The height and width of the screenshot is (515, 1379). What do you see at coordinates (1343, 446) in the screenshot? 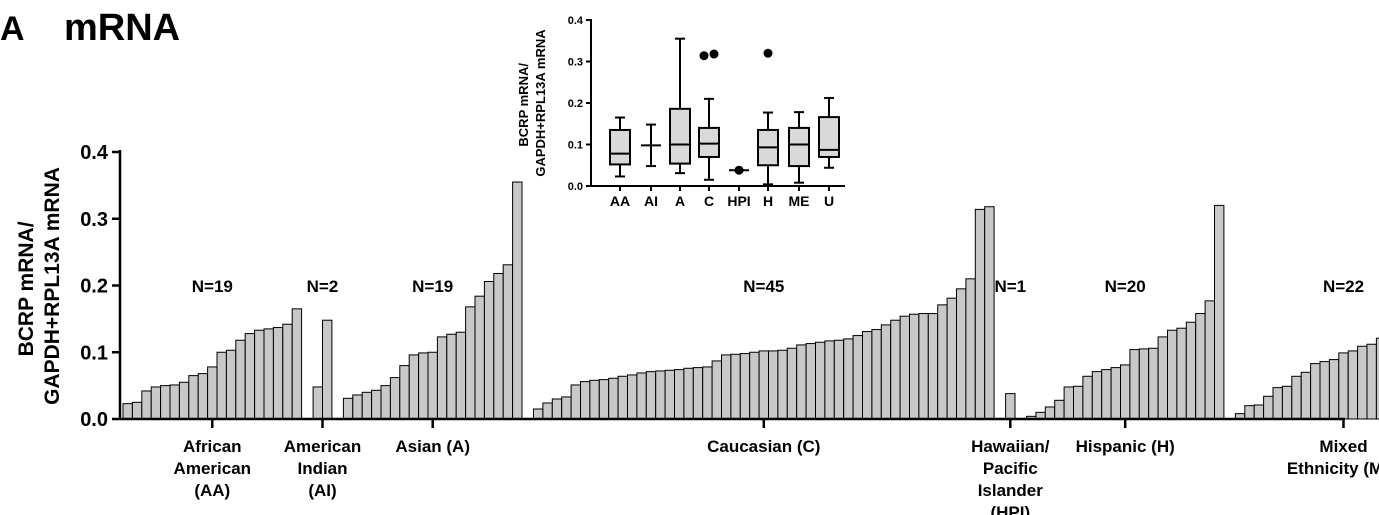
I see `group-category-label-line: Mixed` at bounding box center [1343, 446].